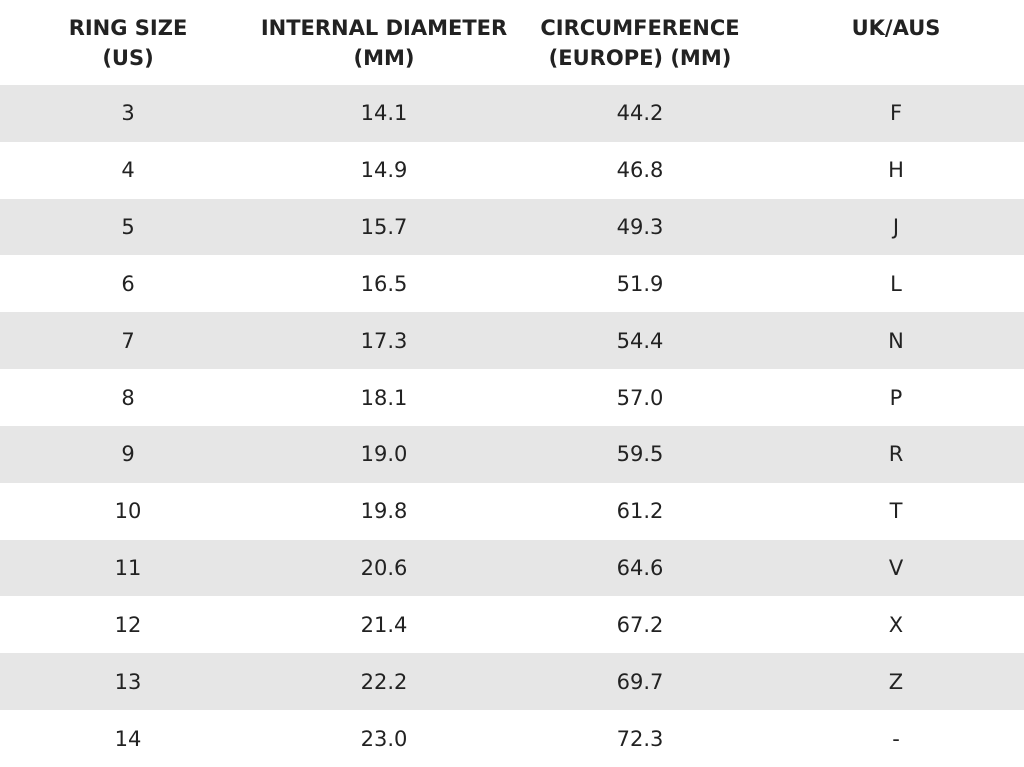 Image resolution: width=1024 pixels, height=767 pixels. Describe the element at coordinates (384, 568) in the screenshot. I see `table-cell: 20.6` at that location.